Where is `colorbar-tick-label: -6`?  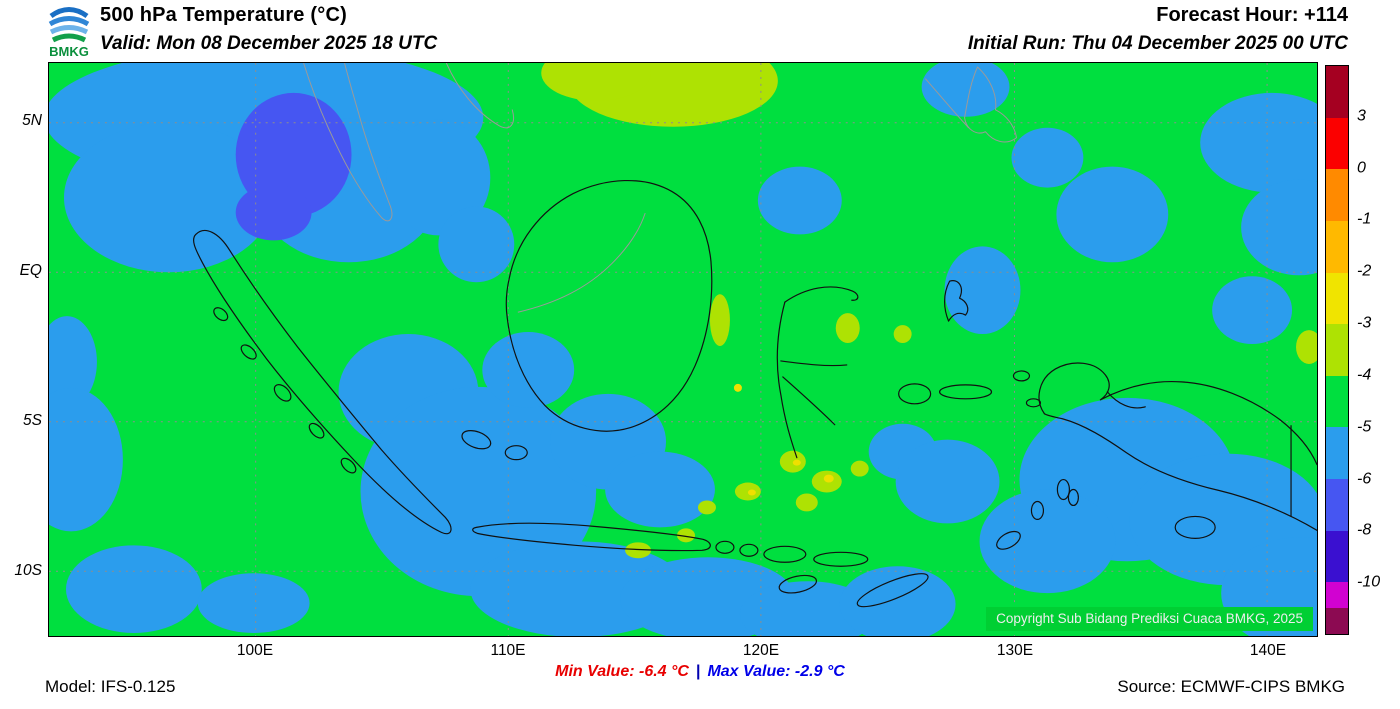
colorbar-tick-label: -6 is located at coordinates (1364, 479).